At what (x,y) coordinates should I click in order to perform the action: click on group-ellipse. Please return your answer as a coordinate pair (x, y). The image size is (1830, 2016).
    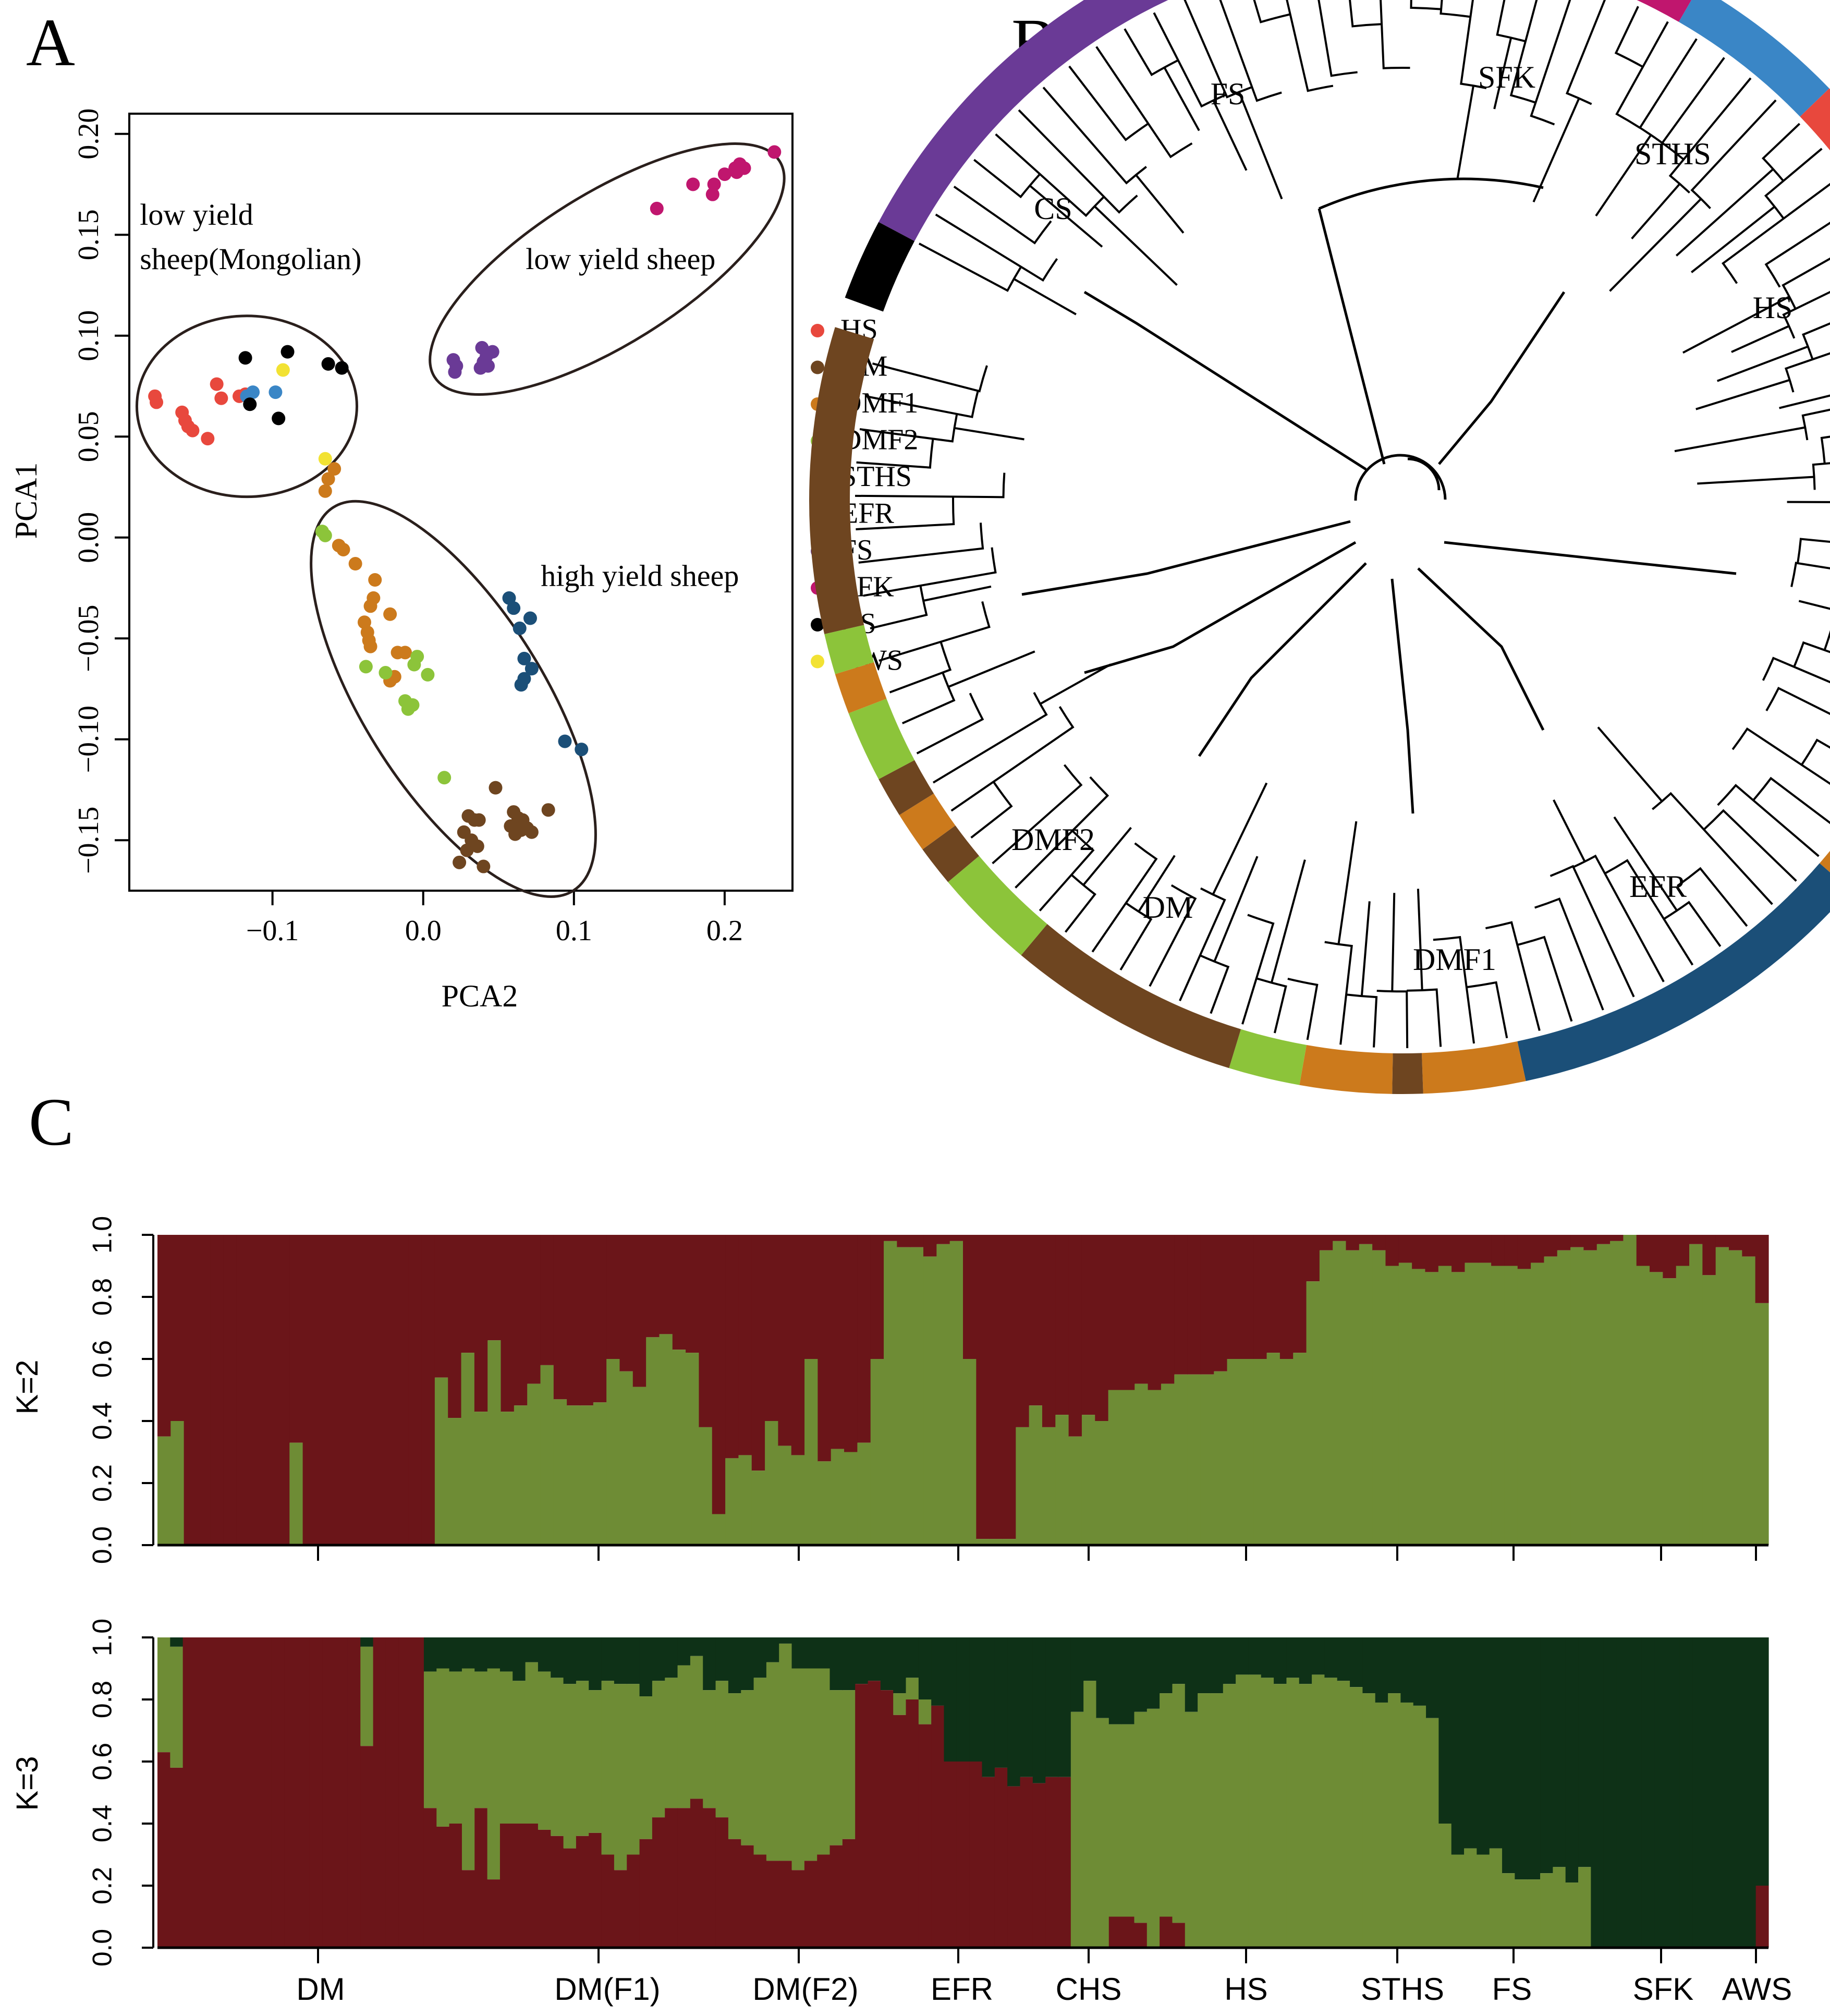
    Looking at the image, I should click on (607, 269).